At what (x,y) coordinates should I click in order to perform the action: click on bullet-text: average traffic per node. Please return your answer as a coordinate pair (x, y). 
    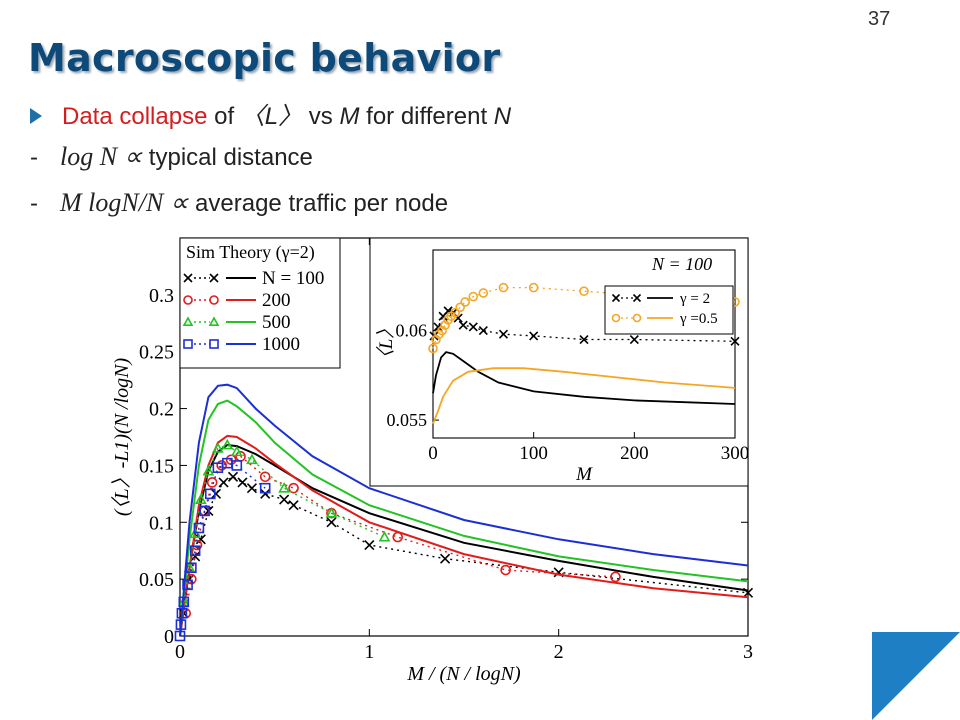
    Looking at the image, I should click on (318, 203).